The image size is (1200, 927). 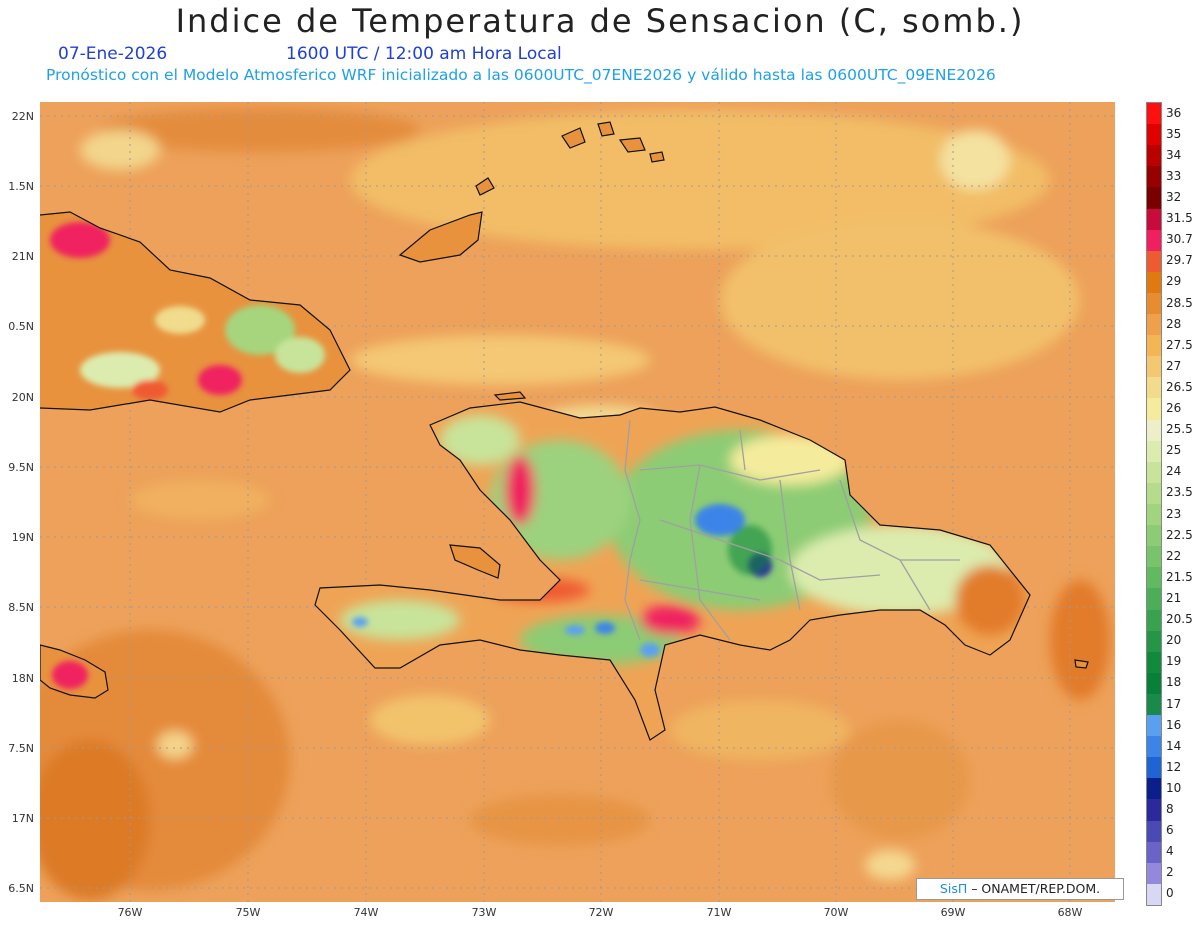 What do you see at coordinates (1174, 640) in the screenshot?
I see `color-bar-label: 20` at bounding box center [1174, 640].